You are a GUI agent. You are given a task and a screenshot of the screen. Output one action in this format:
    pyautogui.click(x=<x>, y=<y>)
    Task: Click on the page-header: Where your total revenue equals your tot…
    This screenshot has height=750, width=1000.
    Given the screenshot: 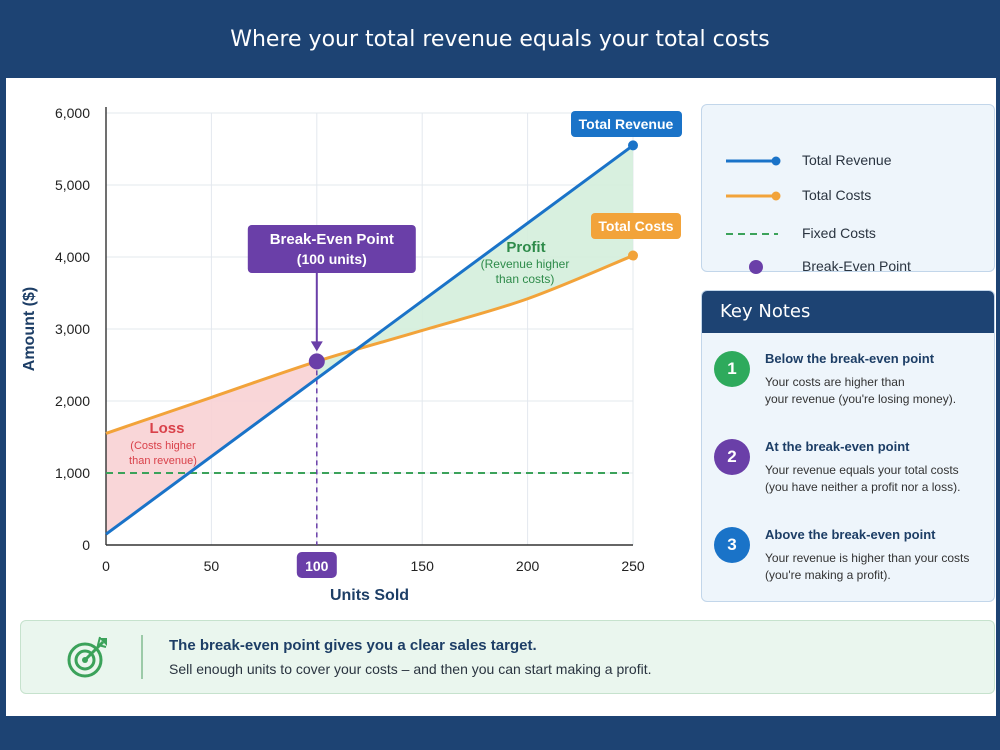 What is the action you would take?
    pyautogui.click(x=500, y=39)
    